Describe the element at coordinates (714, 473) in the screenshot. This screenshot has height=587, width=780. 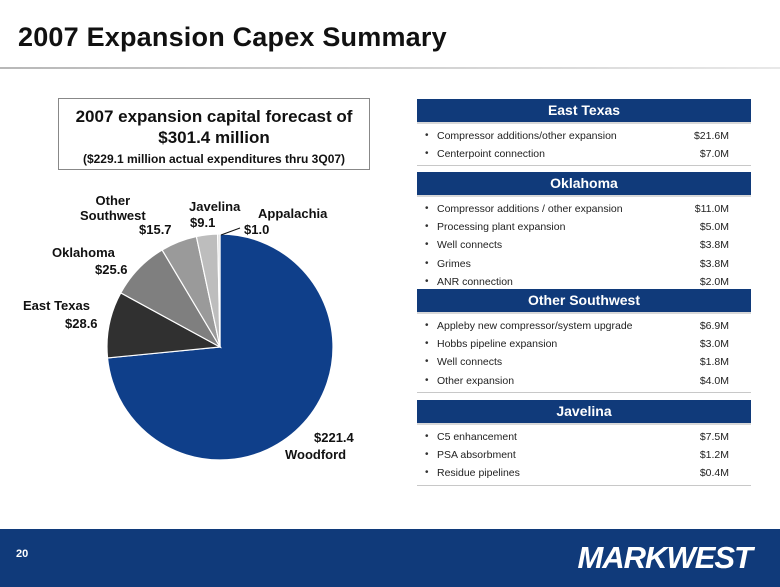
I see `list-item-amount: $0.4M` at that location.